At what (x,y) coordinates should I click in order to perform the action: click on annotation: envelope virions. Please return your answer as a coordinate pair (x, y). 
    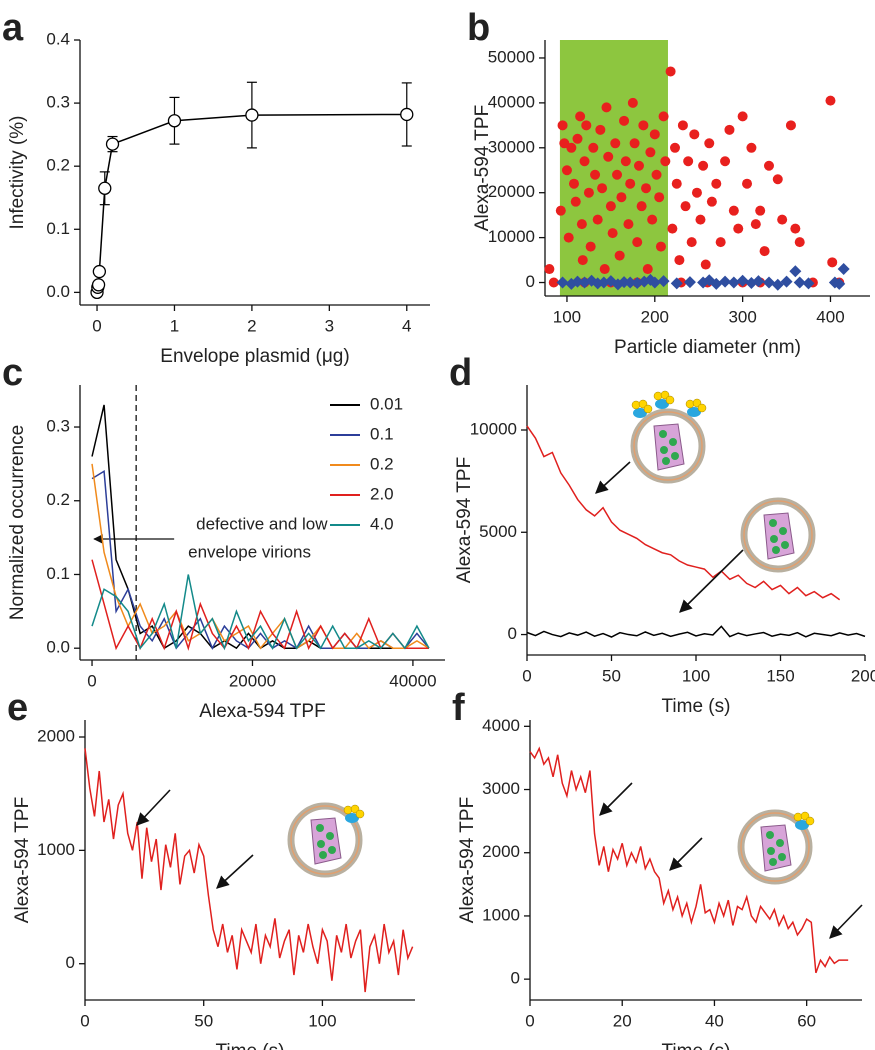
    Looking at the image, I should click on (249, 551).